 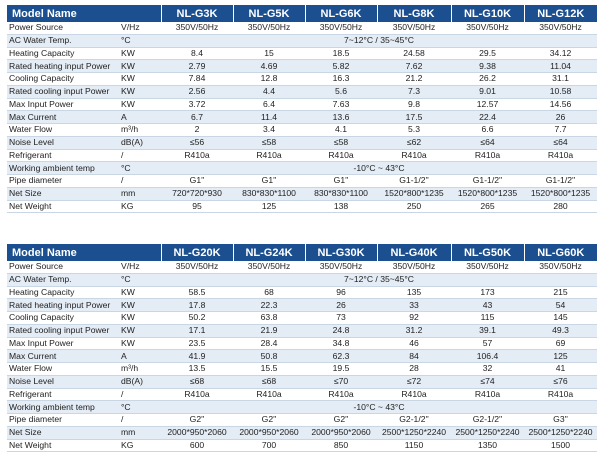 I want to click on spec-value: G1'', so click(x=197, y=181).